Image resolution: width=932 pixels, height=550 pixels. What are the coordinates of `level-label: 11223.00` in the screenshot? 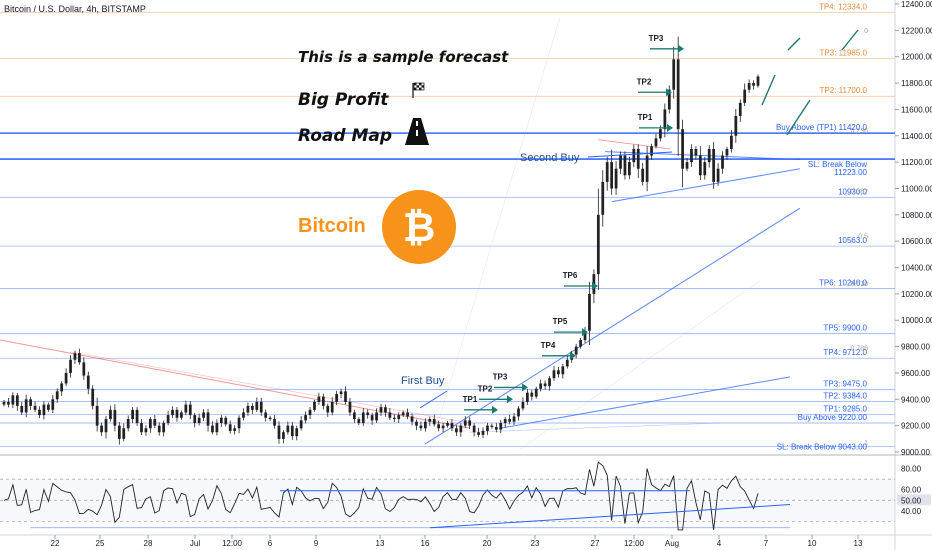 It's located at (850, 172).